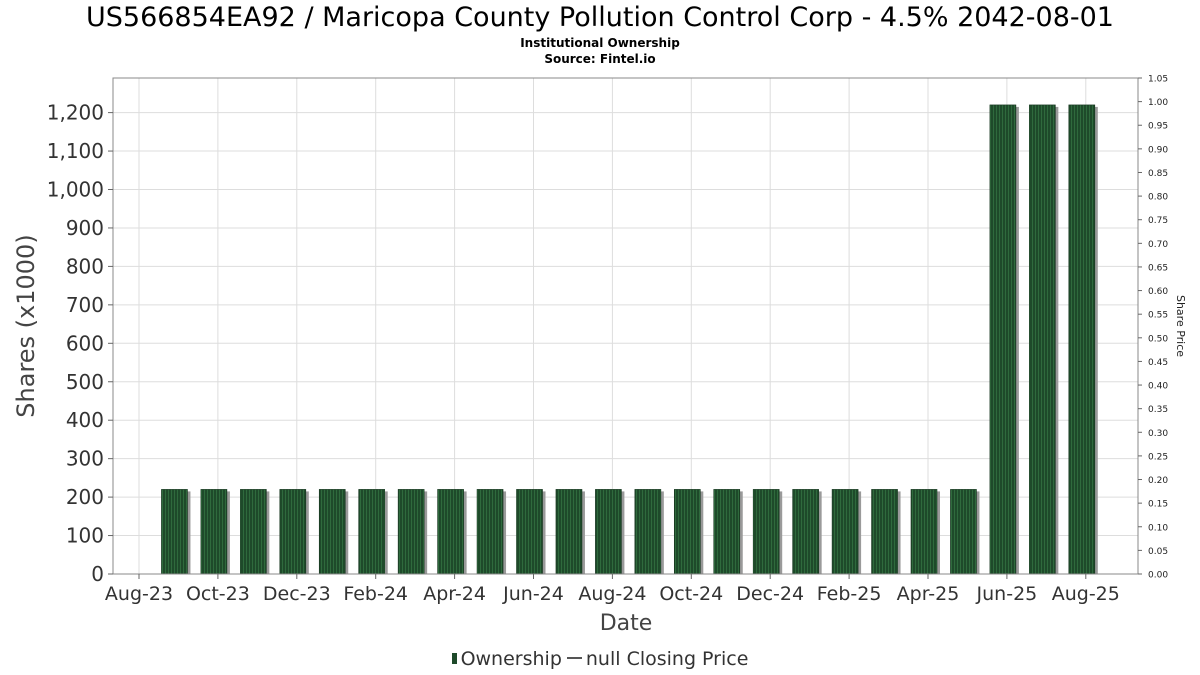 The width and height of the screenshot is (1200, 675). I want to click on chart-subtitle: Institutional Ownership, so click(600, 43).